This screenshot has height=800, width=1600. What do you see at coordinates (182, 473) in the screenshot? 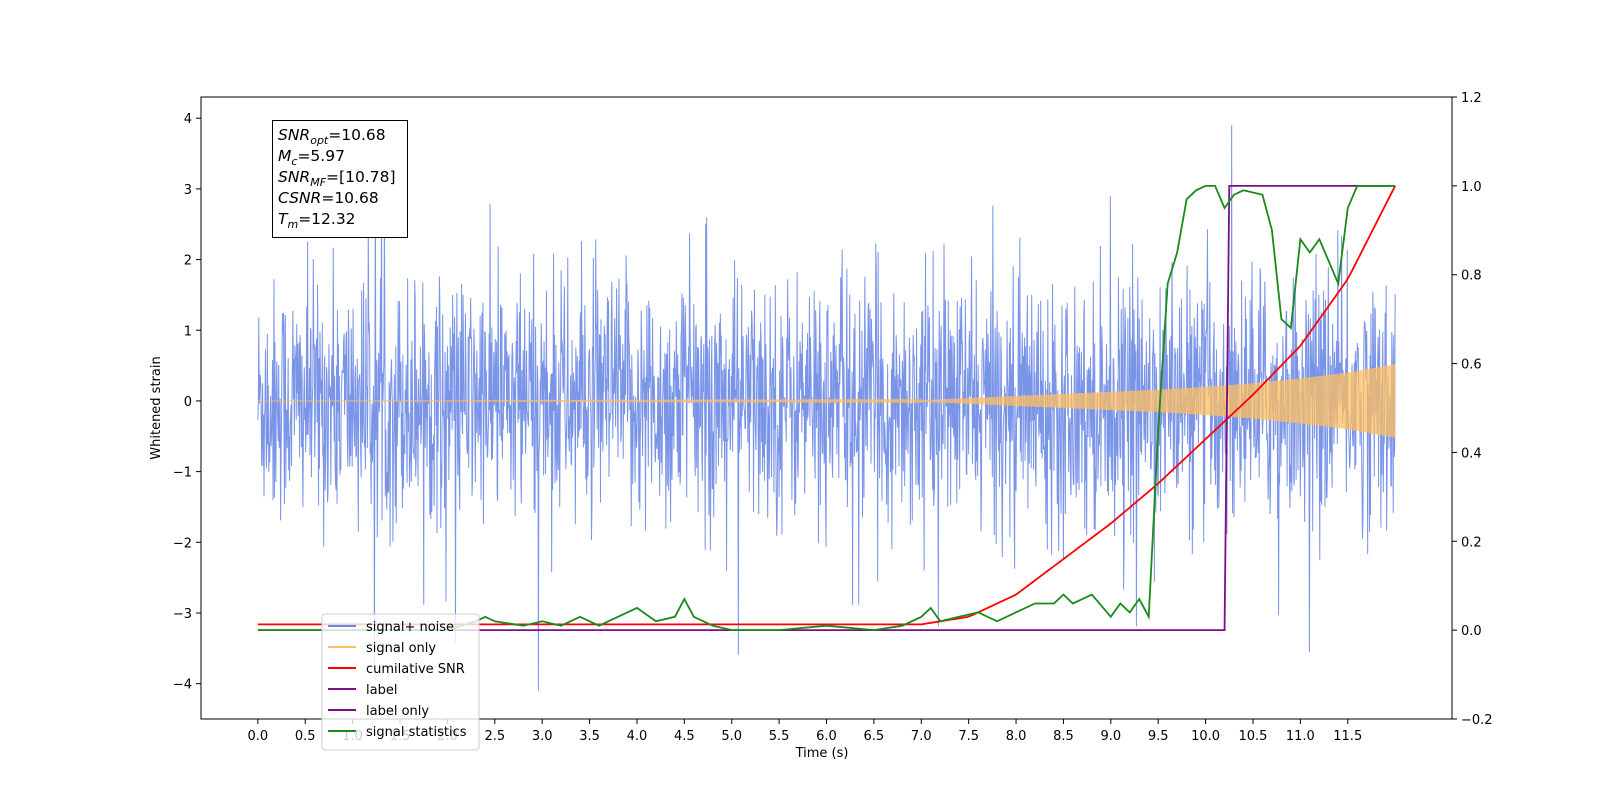
I see `y-tick-label: −1` at bounding box center [182, 473].